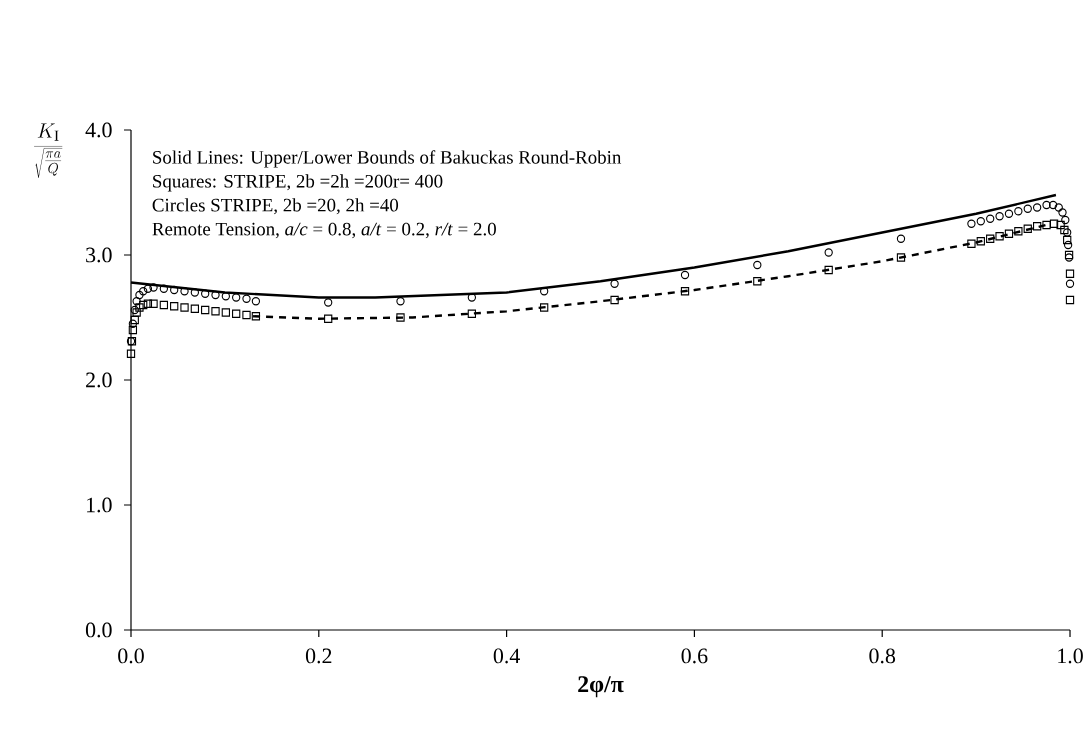 The width and height of the screenshot is (1091, 729). I want to click on y-axis-title: $\frac{K_\mathrm{I}}{\sqrt{\frac{\pi a}{Q}}}$, so click(48, 151).